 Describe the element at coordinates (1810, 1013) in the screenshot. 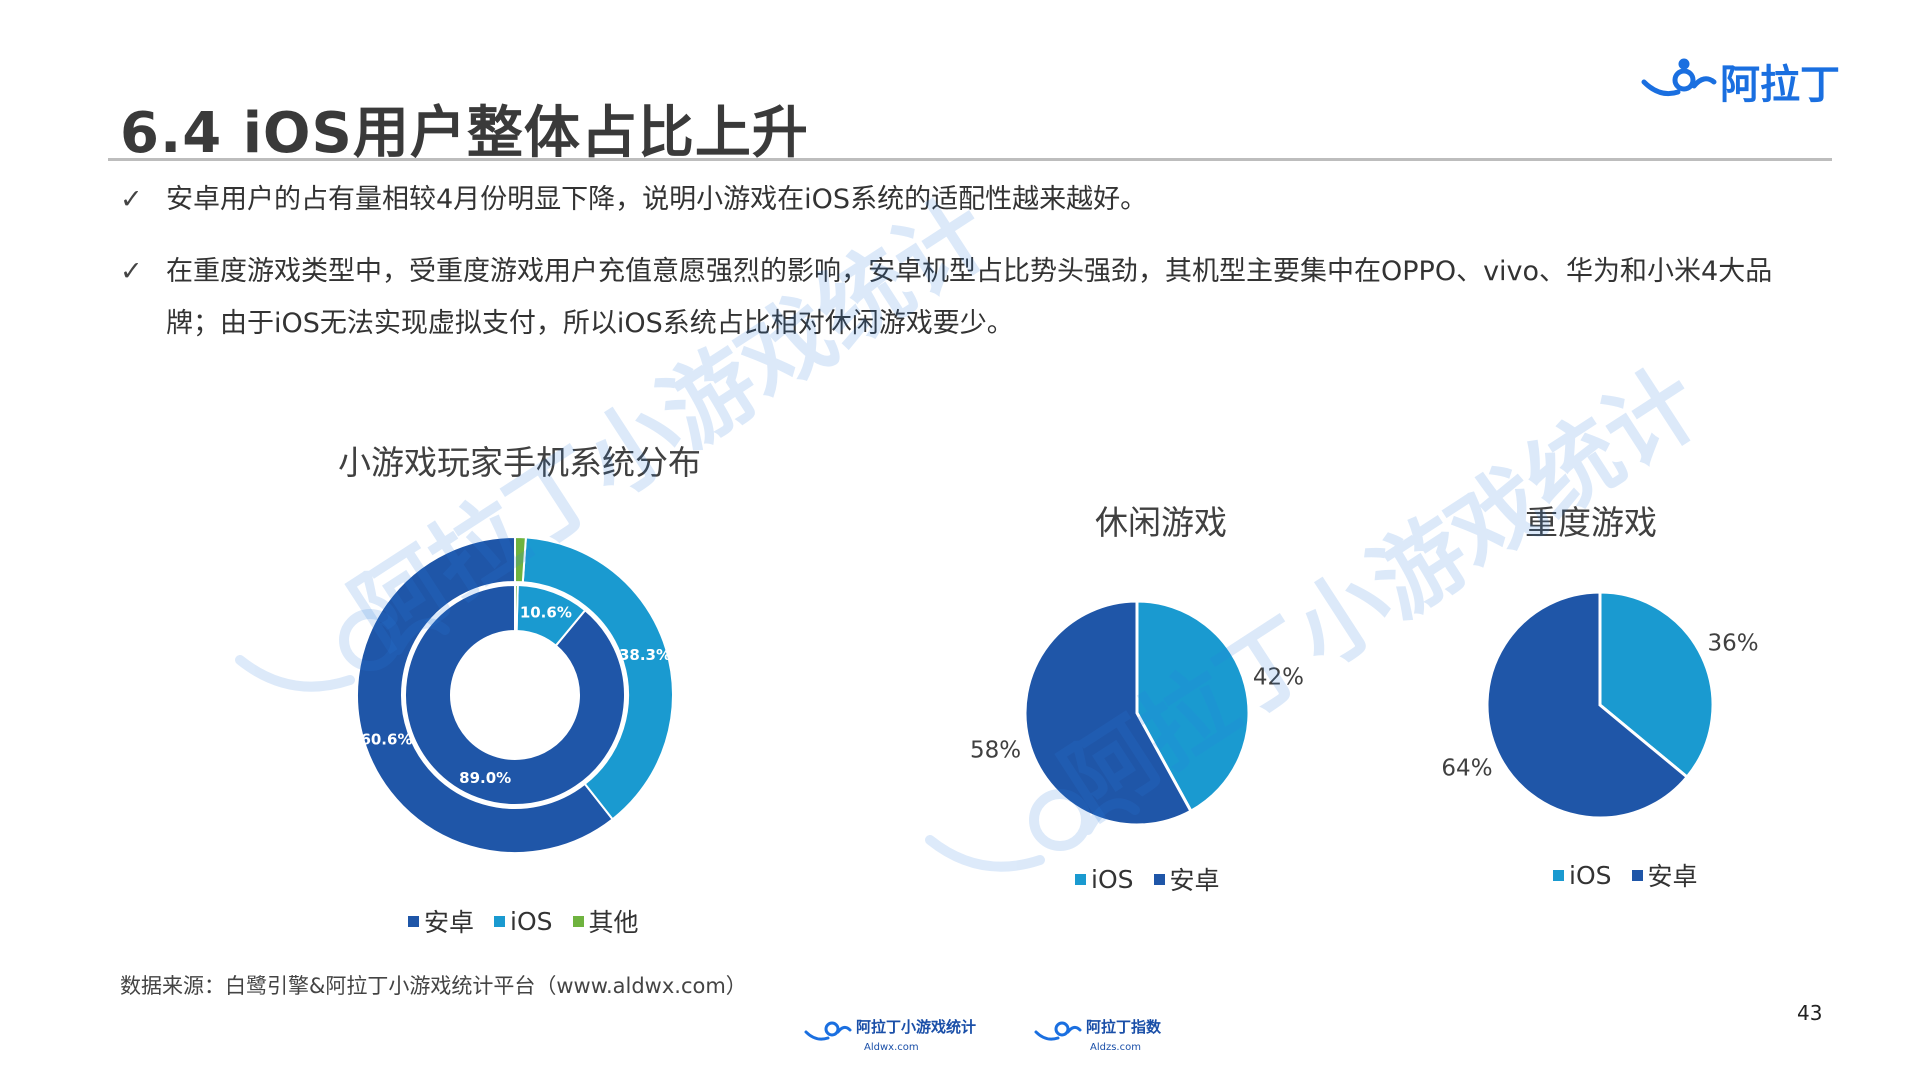

I see `page-number: 43` at that location.